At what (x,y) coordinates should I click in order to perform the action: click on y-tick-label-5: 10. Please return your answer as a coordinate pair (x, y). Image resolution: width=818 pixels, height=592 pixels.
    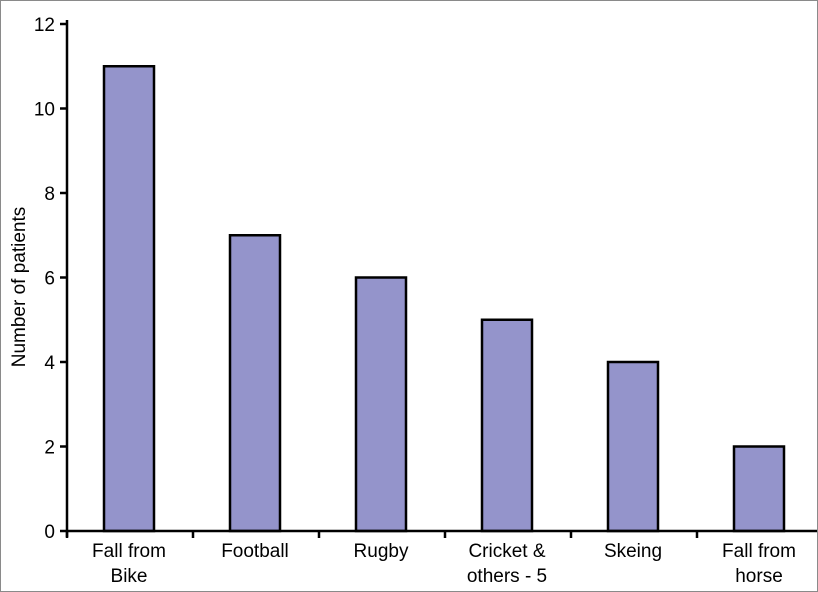
    Looking at the image, I should click on (44, 110).